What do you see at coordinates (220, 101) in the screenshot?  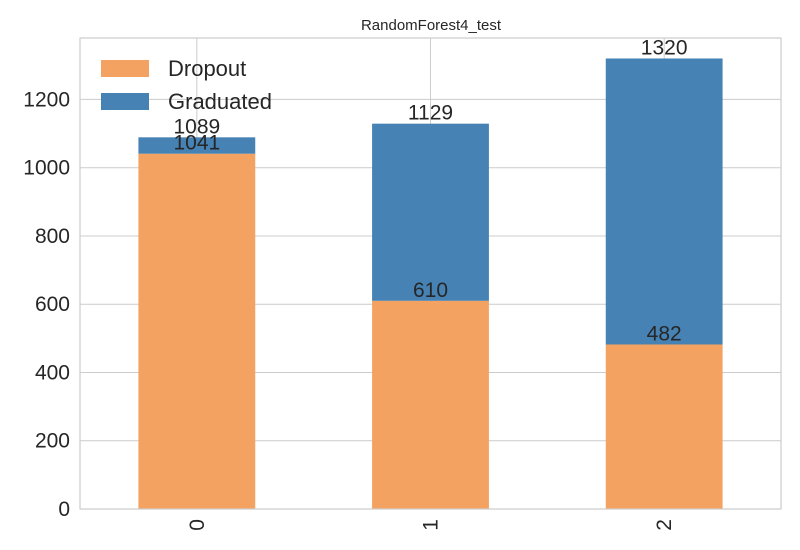 I see `legend-label-graduated: Graduated` at bounding box center [220, 101].